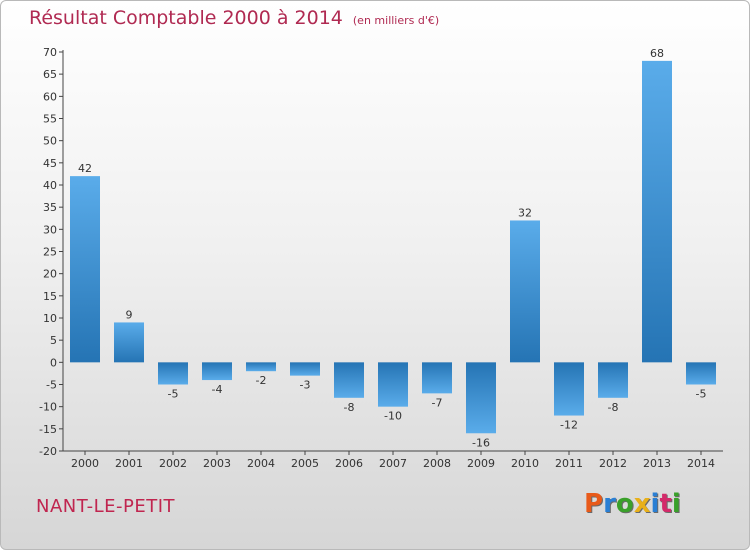 The image size is (750, 550). Describe the element at coordinates (305, 463) in the screenshot. I see `x-tick-label: 2005` at that location.